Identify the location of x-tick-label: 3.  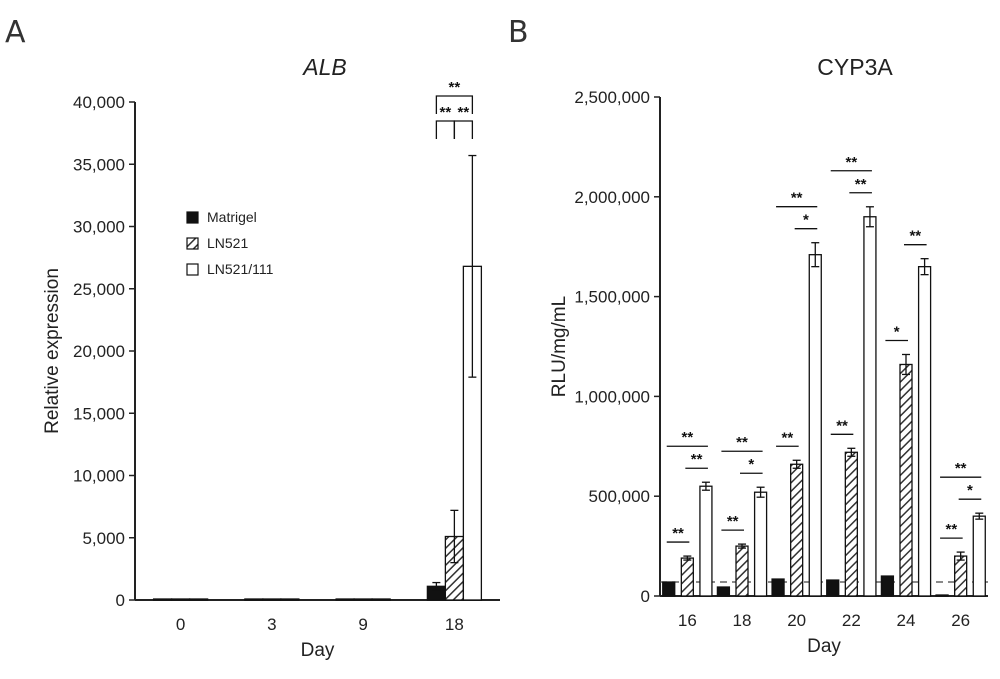
(271, 624).